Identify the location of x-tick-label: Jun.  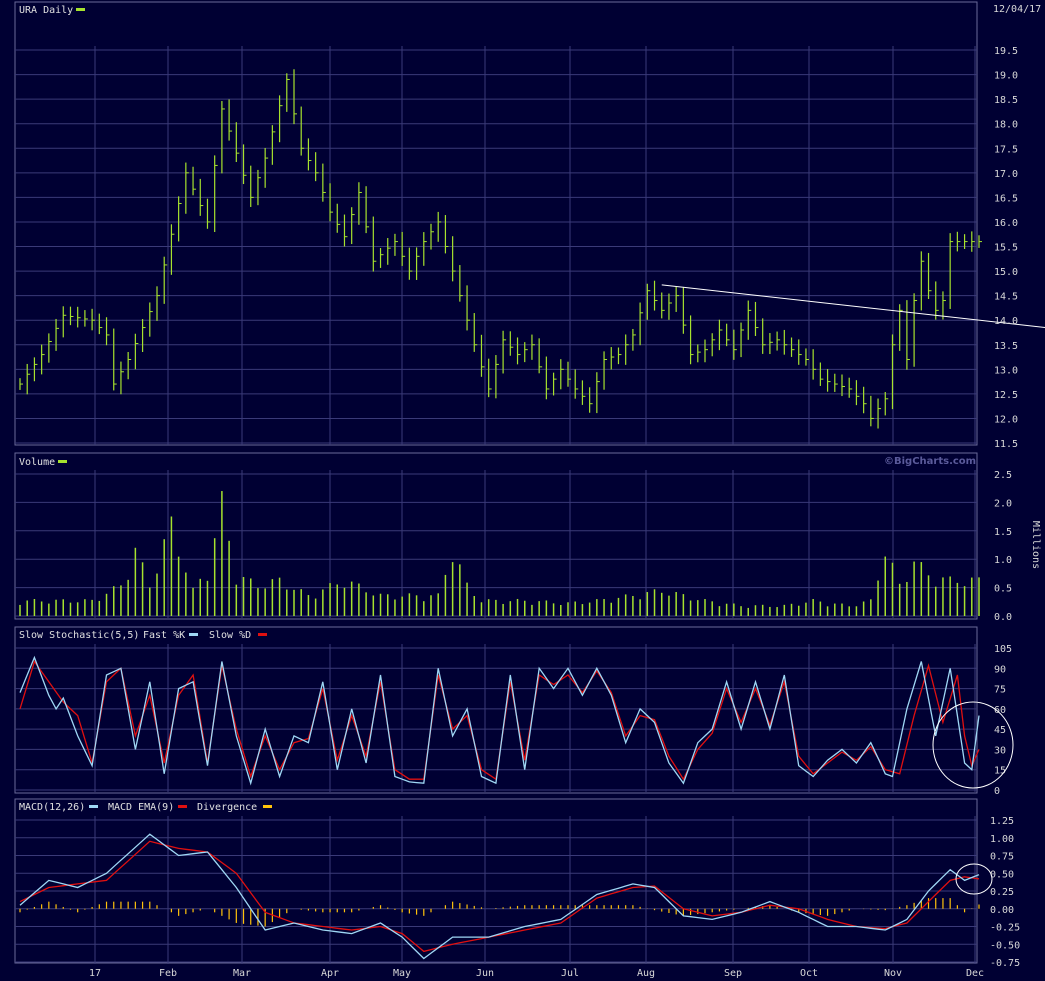
(485, 973).